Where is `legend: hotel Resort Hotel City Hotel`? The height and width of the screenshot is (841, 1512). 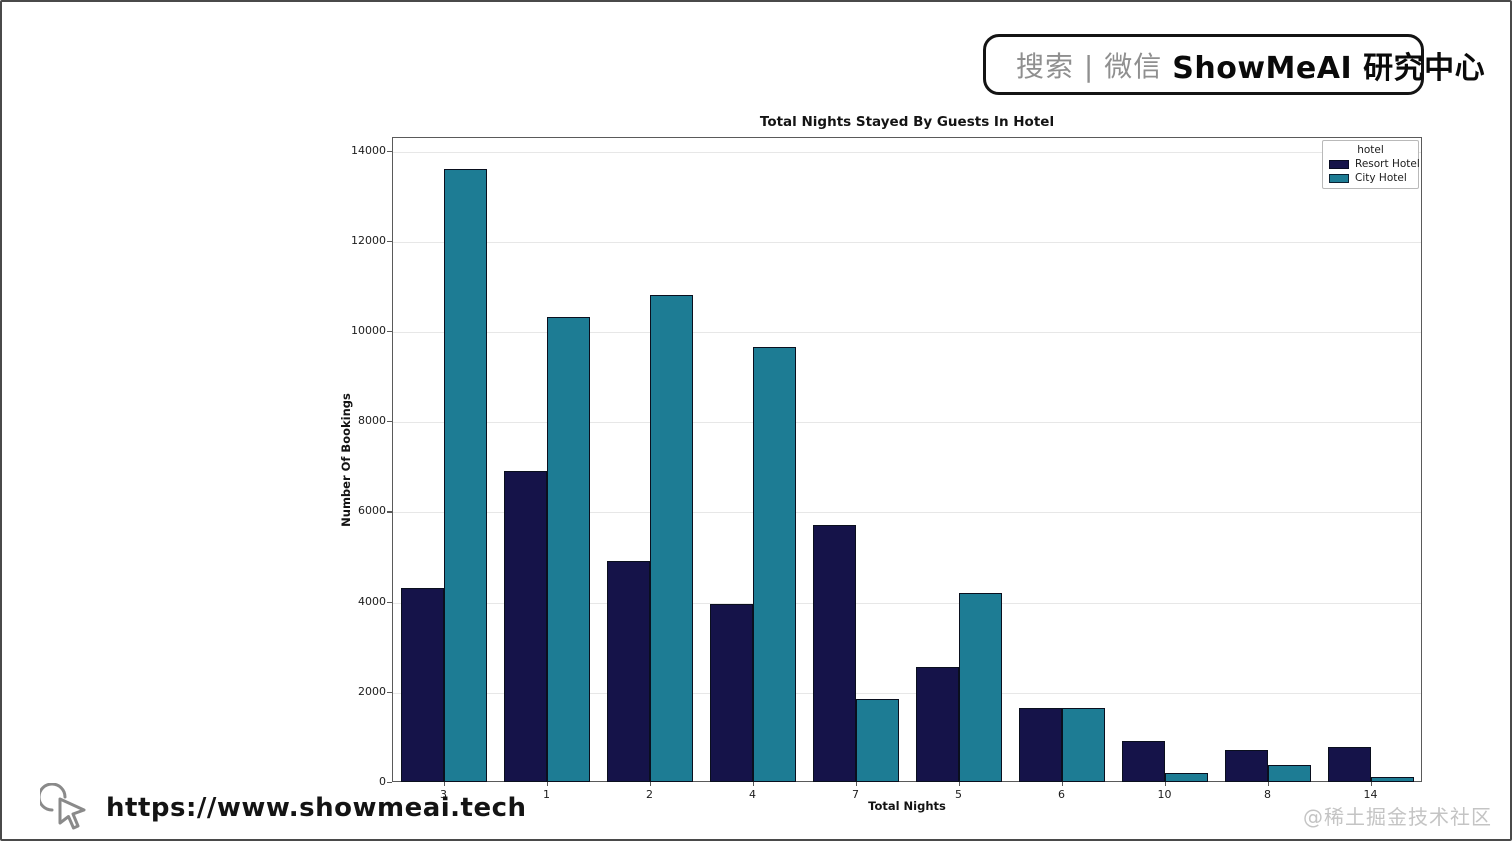 legend: hotel Resort Hotel City Hotel is located at coordinates (1371, 164).